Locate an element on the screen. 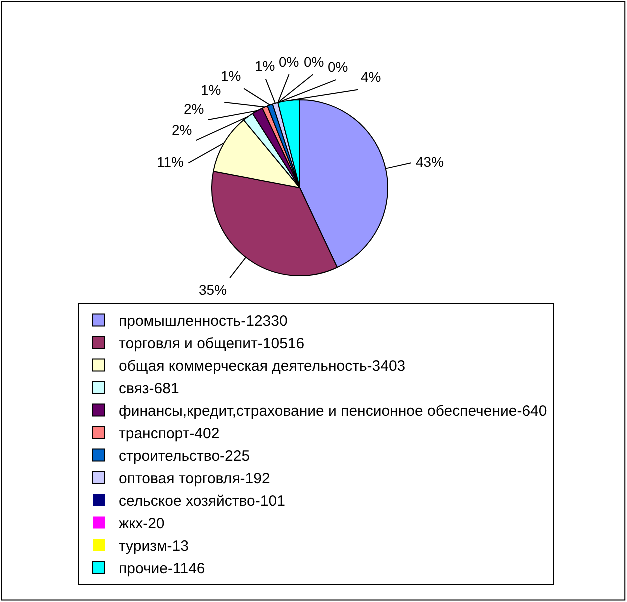 The height and width of the screenshot is (602, 627). data-label: 43% is located at coordinates (430, 162).